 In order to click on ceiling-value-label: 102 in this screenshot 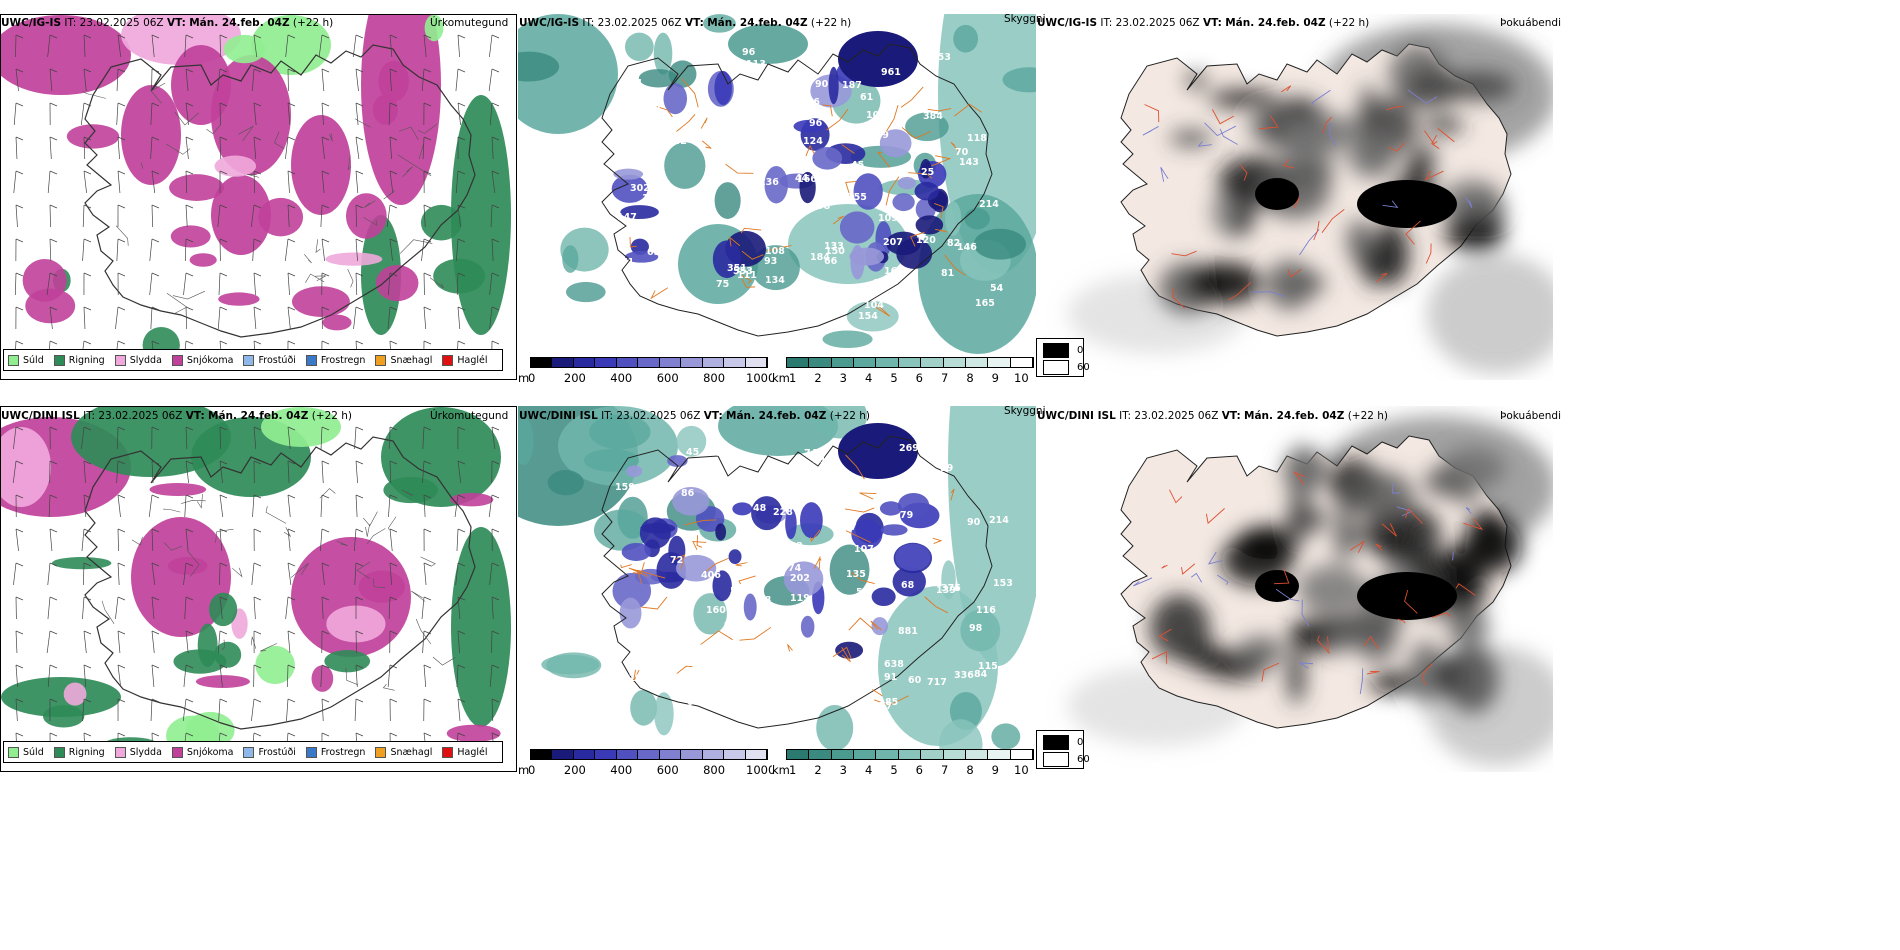, I will do `click(793, 546)`.